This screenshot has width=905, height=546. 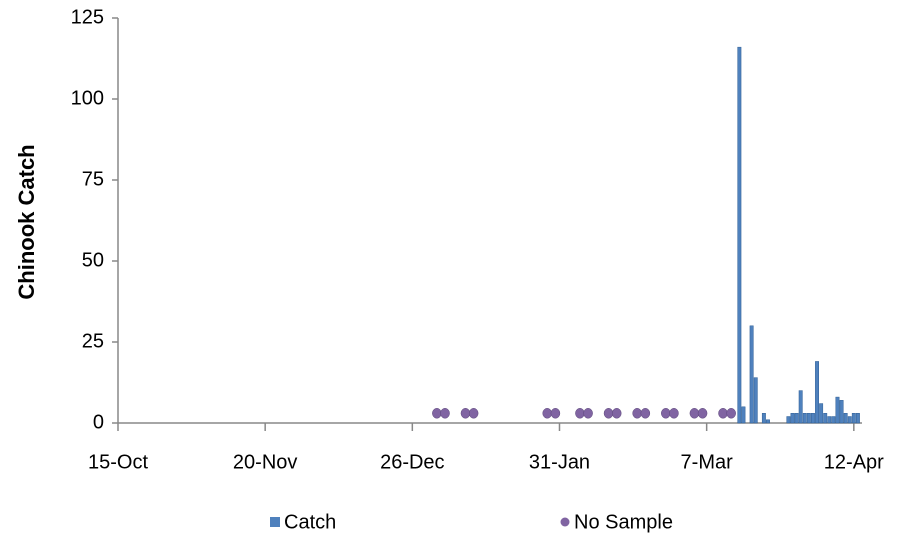 I want to click on y-tick-label: 50, so click(x=93, y=260).